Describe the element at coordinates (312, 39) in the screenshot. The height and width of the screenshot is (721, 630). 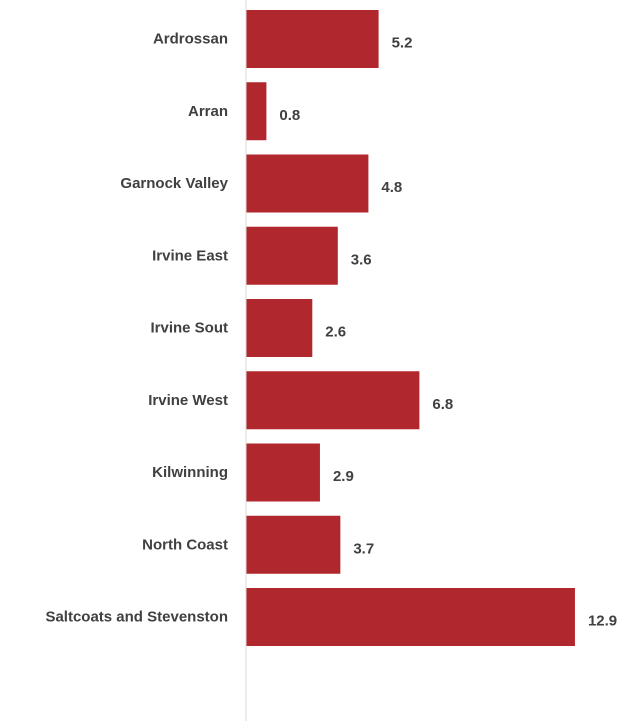
I see `bar-ardrossan` at that location.